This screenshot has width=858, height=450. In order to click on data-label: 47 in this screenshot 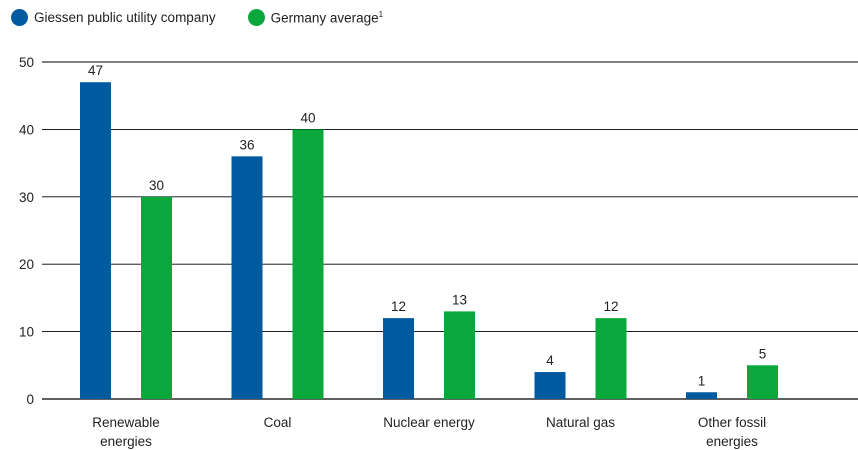, I will do `click(95, 70)`.